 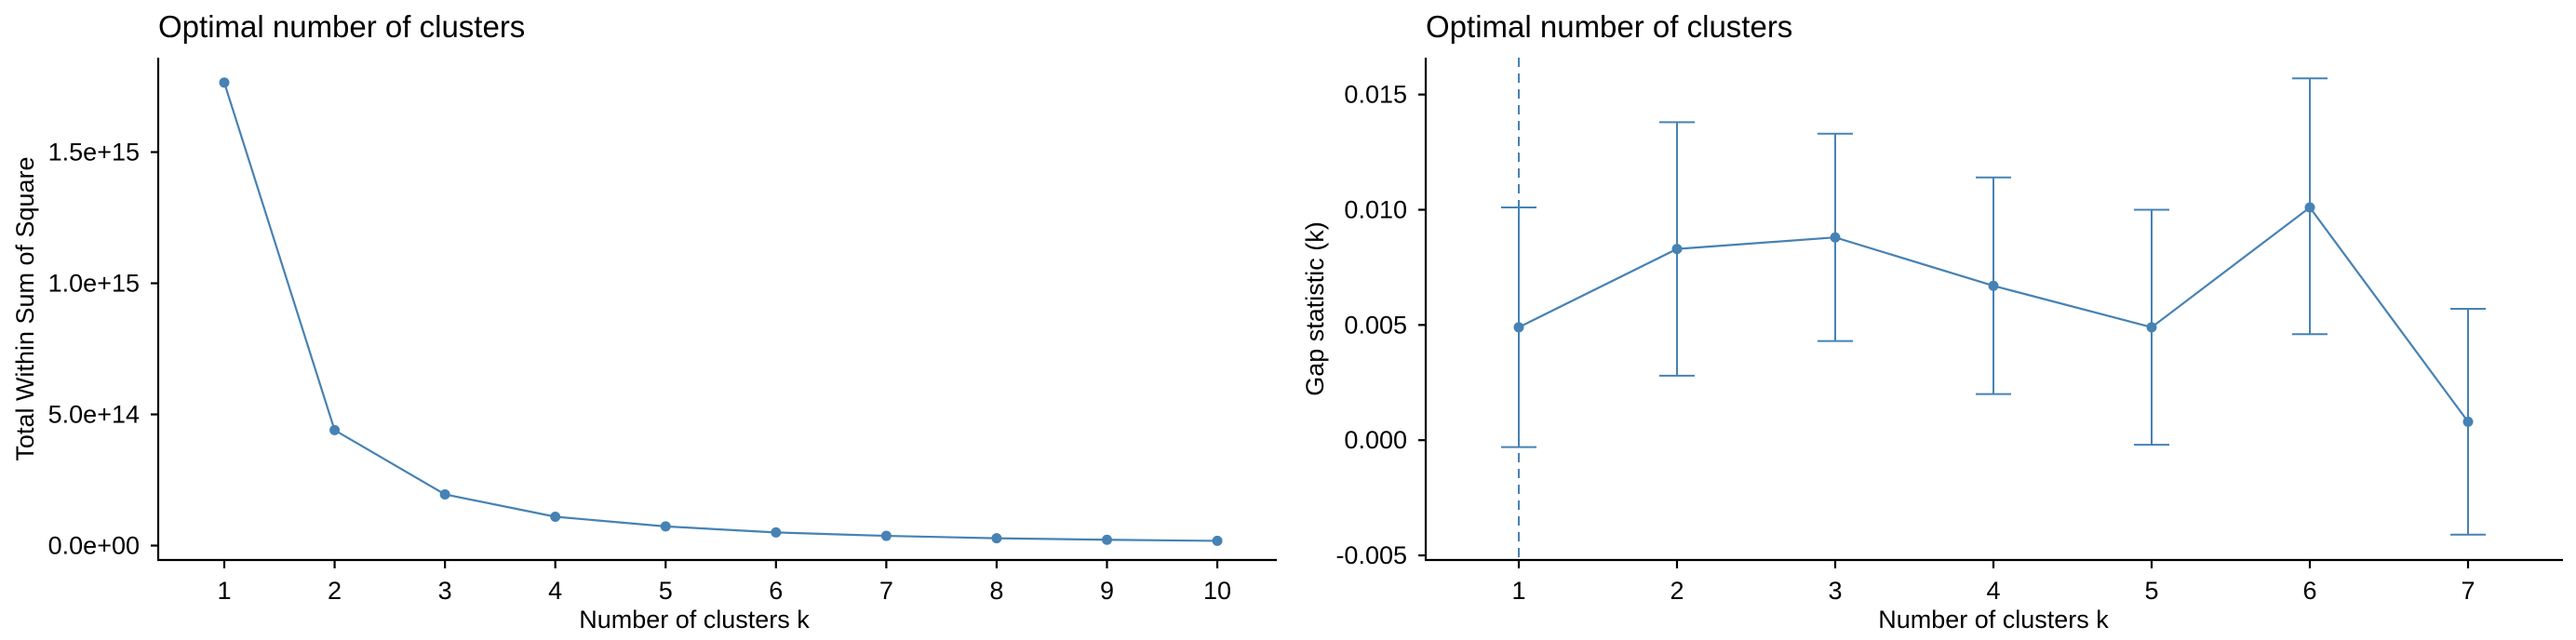 What do you see at coordinates (1371, 555) in the screenshot?
I see `y-tick-label: -0.005` at bounding box center [1371, 555].